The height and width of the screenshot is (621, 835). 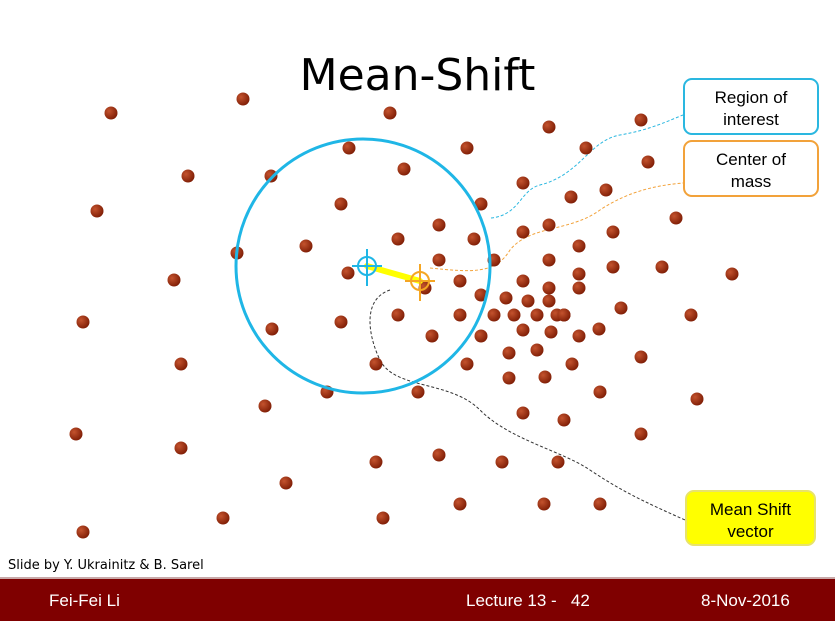 I want to click on slide-title: Mean-Shift, so click(x=417, y=75).